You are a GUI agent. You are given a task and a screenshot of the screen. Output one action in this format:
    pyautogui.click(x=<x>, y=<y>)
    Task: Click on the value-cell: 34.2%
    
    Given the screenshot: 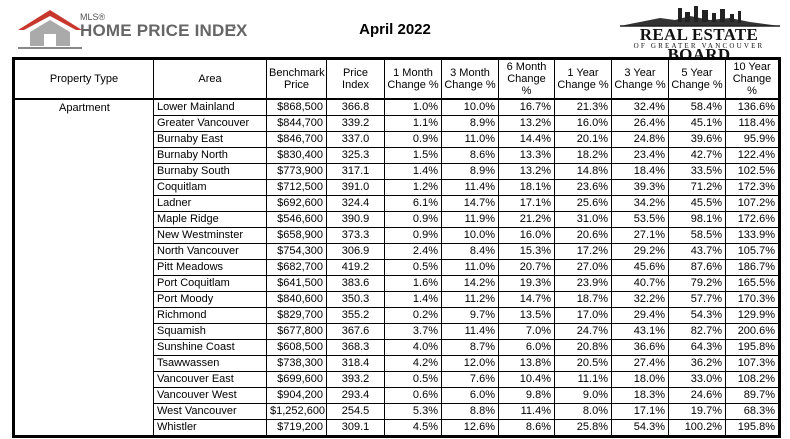 What is the action you would take?
    pyautogui.click(x=640, y=203)
    